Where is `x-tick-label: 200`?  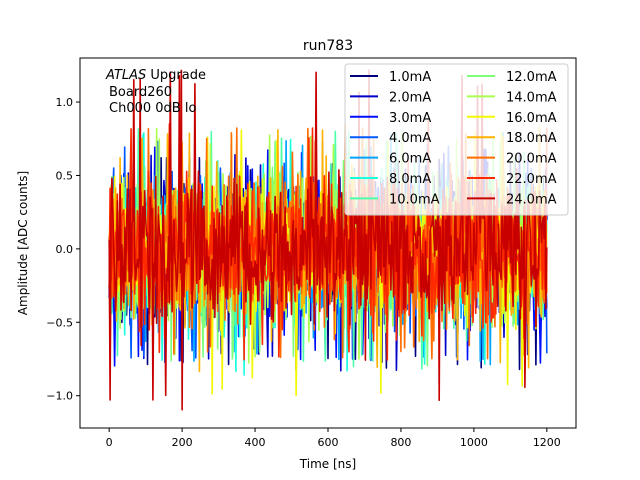 x-tick-label: 200 is located at coordinates (182, 442).